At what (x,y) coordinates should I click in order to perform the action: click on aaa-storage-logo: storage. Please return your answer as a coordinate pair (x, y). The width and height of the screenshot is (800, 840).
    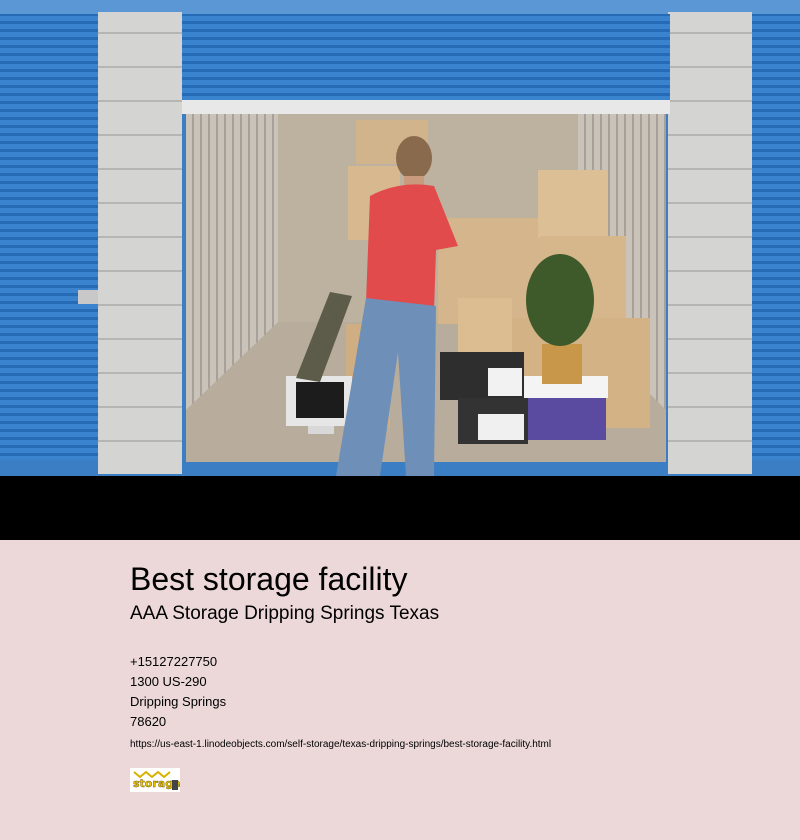
    Looking at the image, I should click on (155, 780).